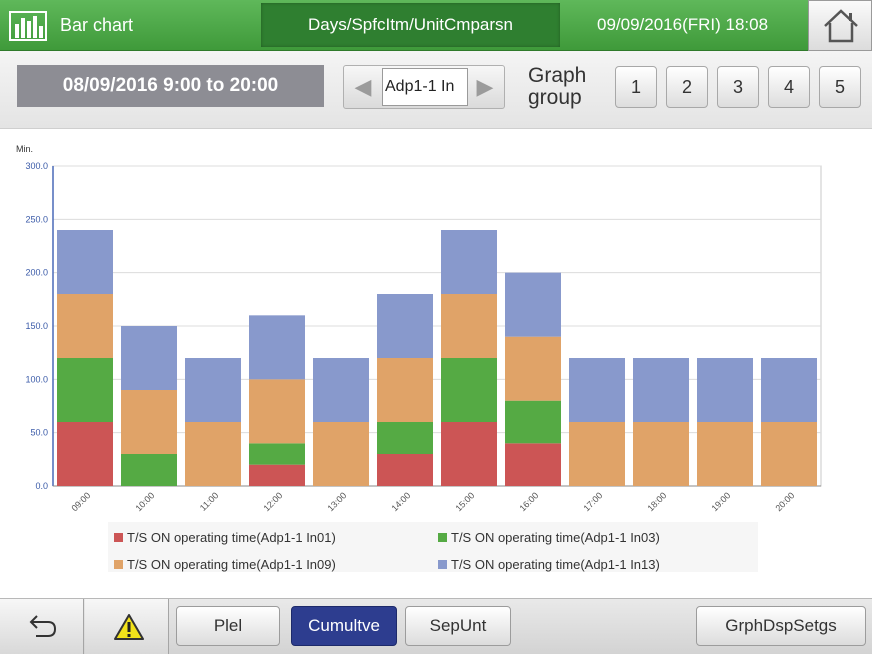 This screenshot has height=654, width=872. What do you see at coordinates (687, 87) in the screenshot?
I see `group-button-2: 2` at bounding box center [687, 87].